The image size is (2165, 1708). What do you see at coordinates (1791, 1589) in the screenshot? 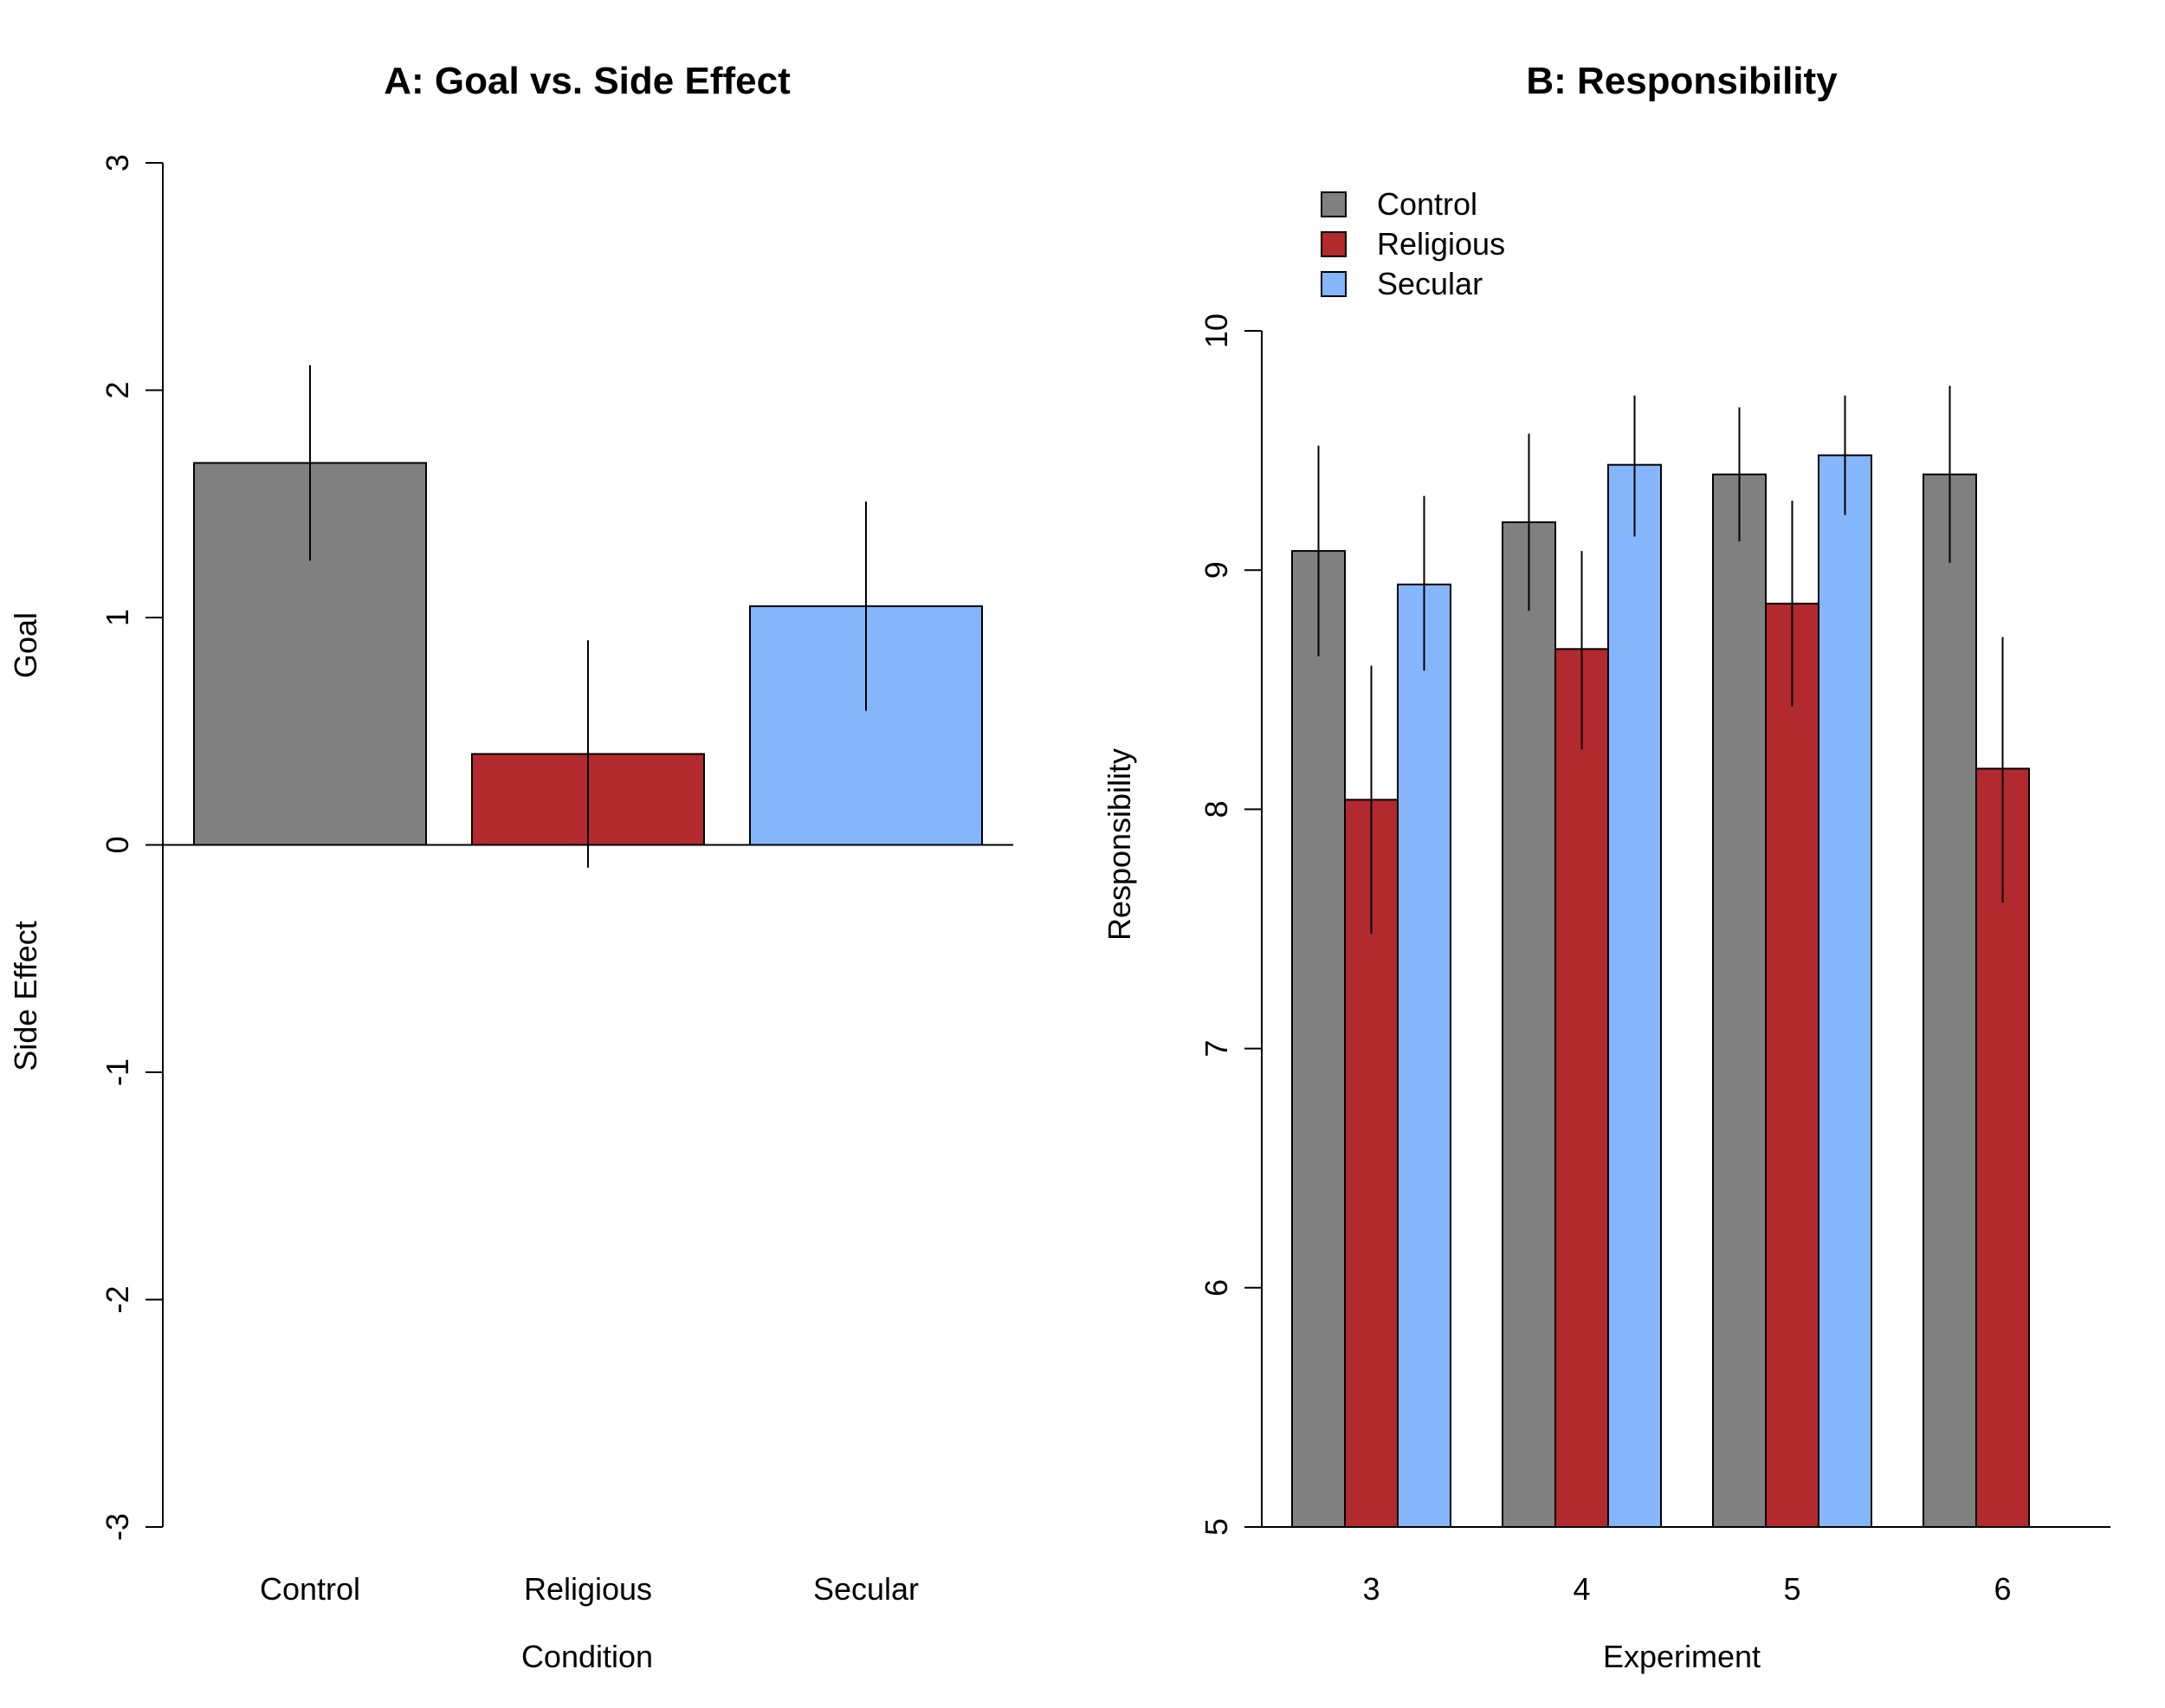
I see `x-tick-label-exp-5: 5` at bounding box center [1791, 1589].